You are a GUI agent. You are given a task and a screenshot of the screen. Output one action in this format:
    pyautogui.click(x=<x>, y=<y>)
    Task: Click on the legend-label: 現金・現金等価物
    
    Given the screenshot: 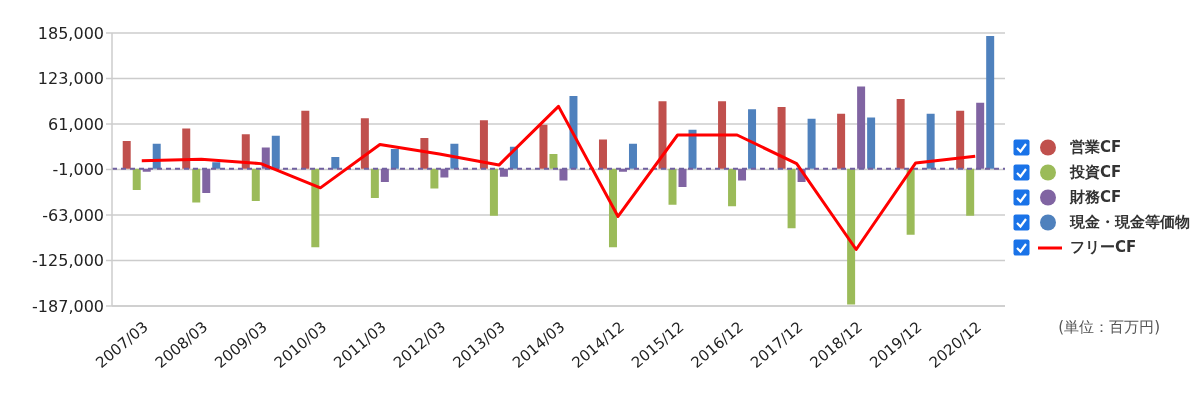 What is the action you would take?
    pyautogui.click(x=1130, y=222)
    